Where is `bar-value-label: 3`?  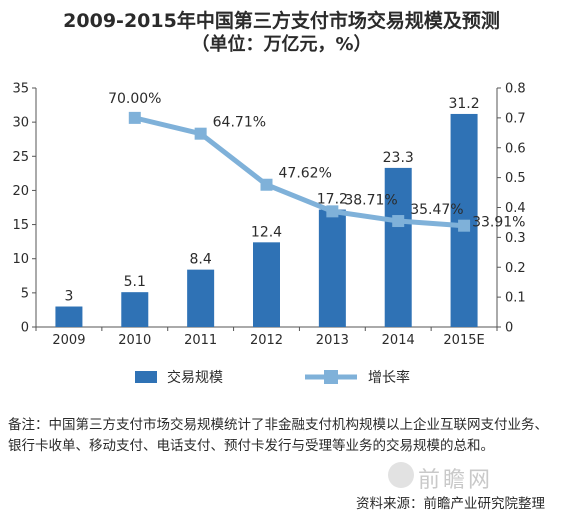
bar-value-label: 3 is located at coordinates (68, 297).